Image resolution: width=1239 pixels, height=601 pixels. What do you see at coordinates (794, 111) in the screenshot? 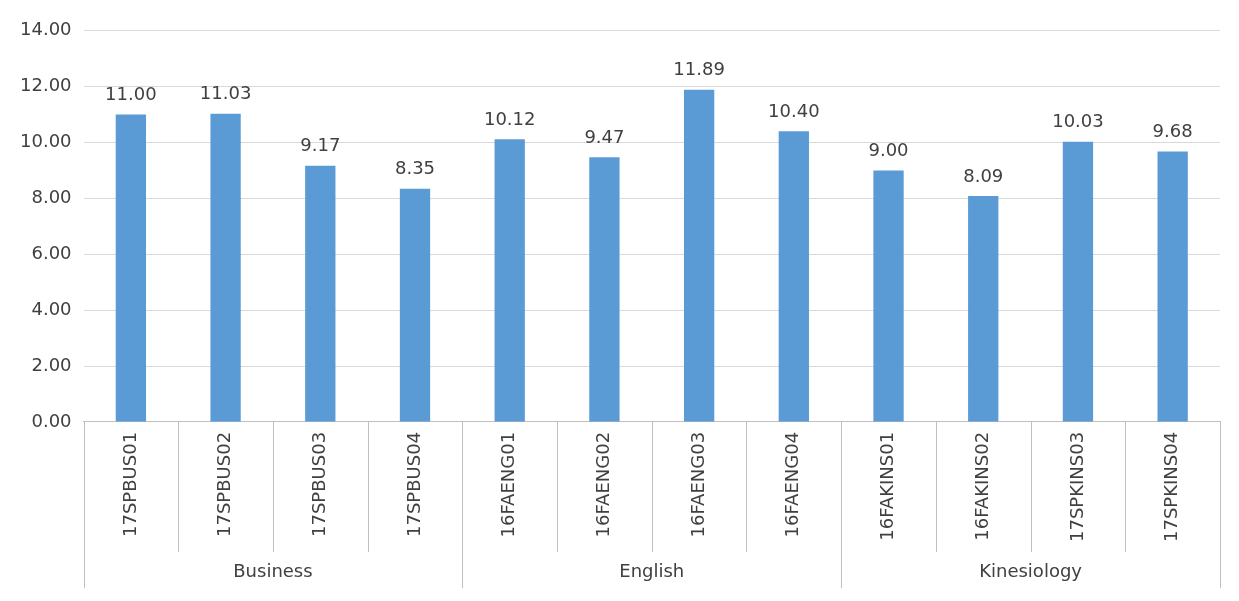
I see `data-label: 10.40` at bounding box center [794, 111].